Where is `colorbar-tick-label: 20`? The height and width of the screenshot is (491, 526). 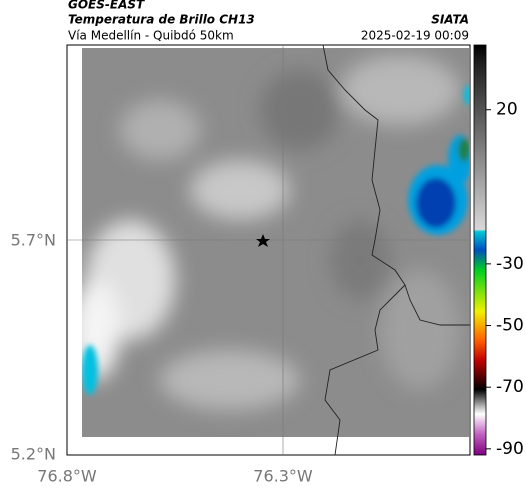
colorbar-tick-label: 20 is located at coordinates (507, 110).